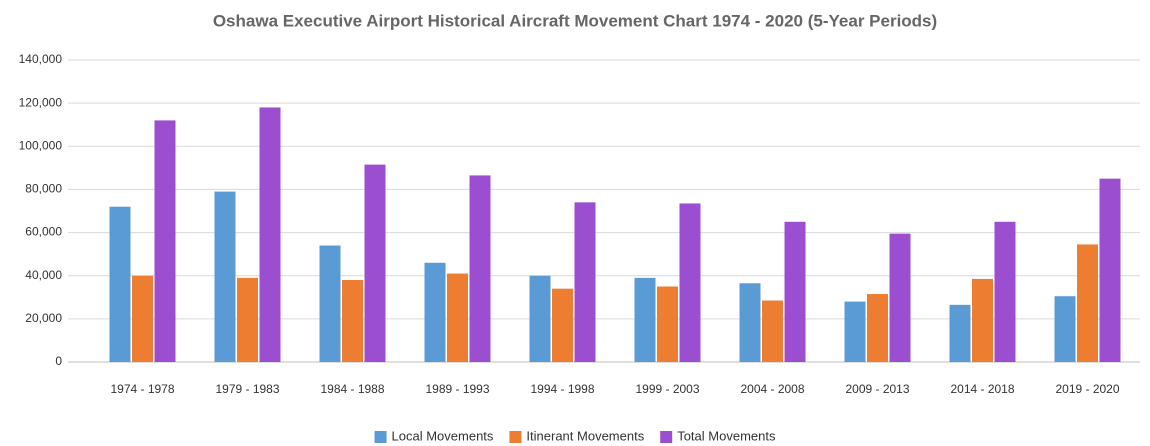 This screenshot has width=1150, height=446. Describe the element at coordinates (1087, 389) in the screenshot. I see `x-tick-label: 2019 - 2020` at that location.